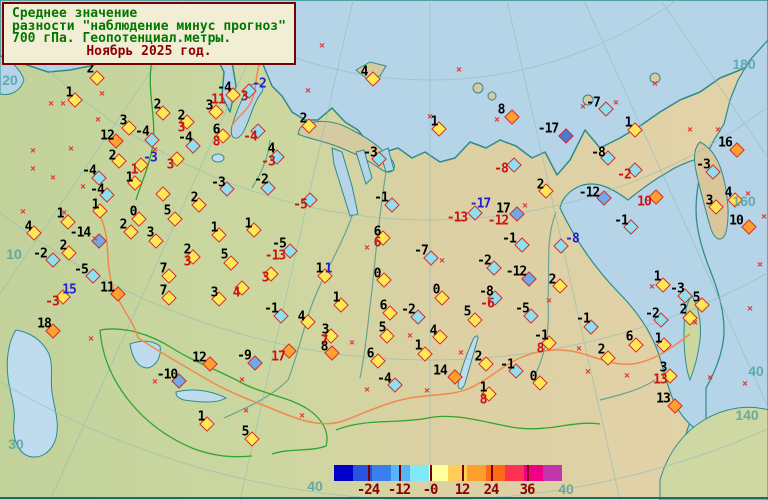  I want to click on legend-color-bar, so click(448, 473).